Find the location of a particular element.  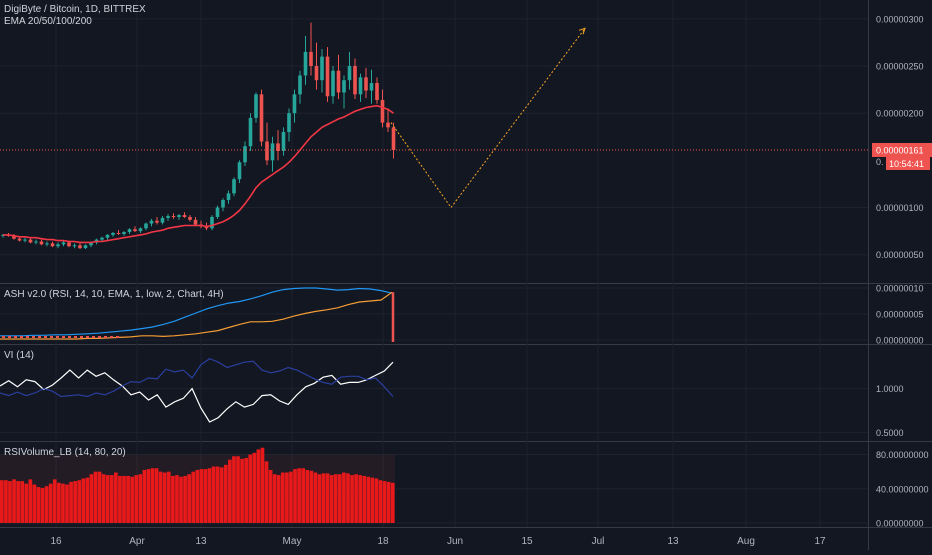

x-tick-label: 18 is located at coordinates (383, 541).